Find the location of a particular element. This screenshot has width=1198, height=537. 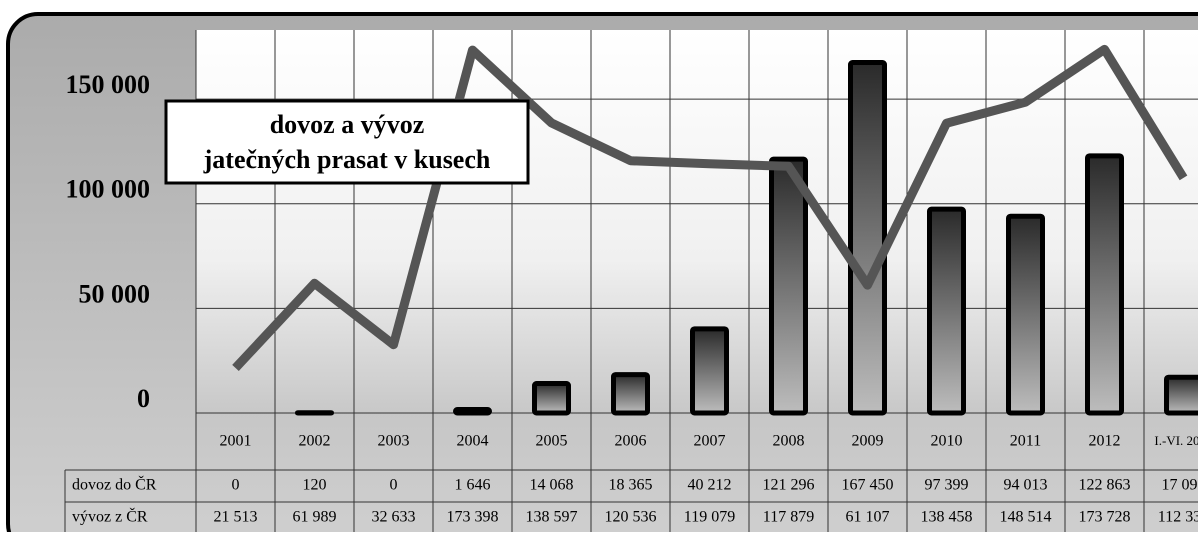

table-cell: 112 333 is located at coordinates (1178, 517).